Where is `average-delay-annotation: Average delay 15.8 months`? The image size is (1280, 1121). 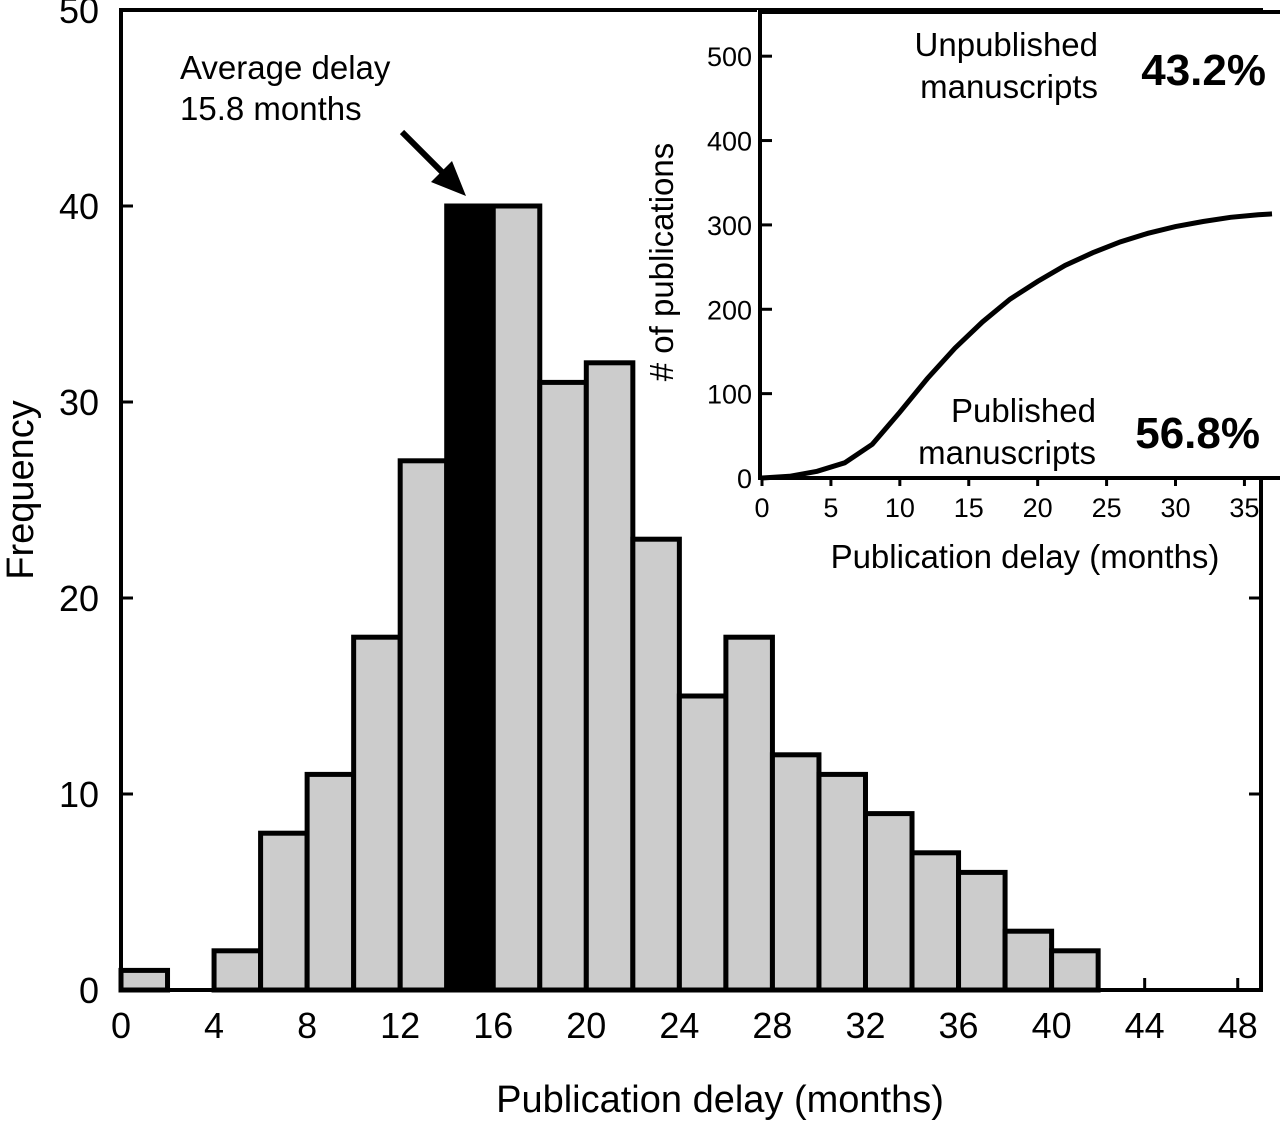 average-delay-annotation: Average delay 15.8 months is located at coordinates (323, 122).